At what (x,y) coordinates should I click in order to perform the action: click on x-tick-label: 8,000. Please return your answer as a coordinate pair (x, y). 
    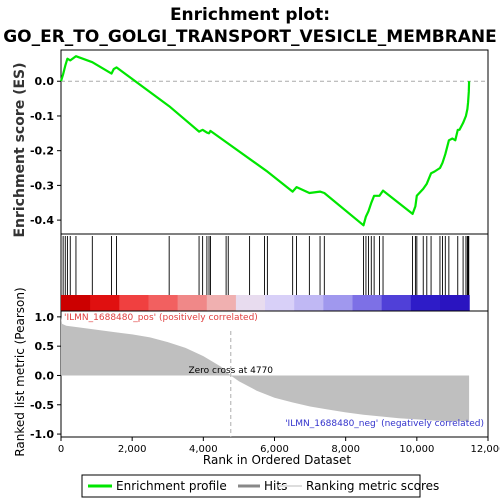
    Looking at the image, I should click on (345, 449).